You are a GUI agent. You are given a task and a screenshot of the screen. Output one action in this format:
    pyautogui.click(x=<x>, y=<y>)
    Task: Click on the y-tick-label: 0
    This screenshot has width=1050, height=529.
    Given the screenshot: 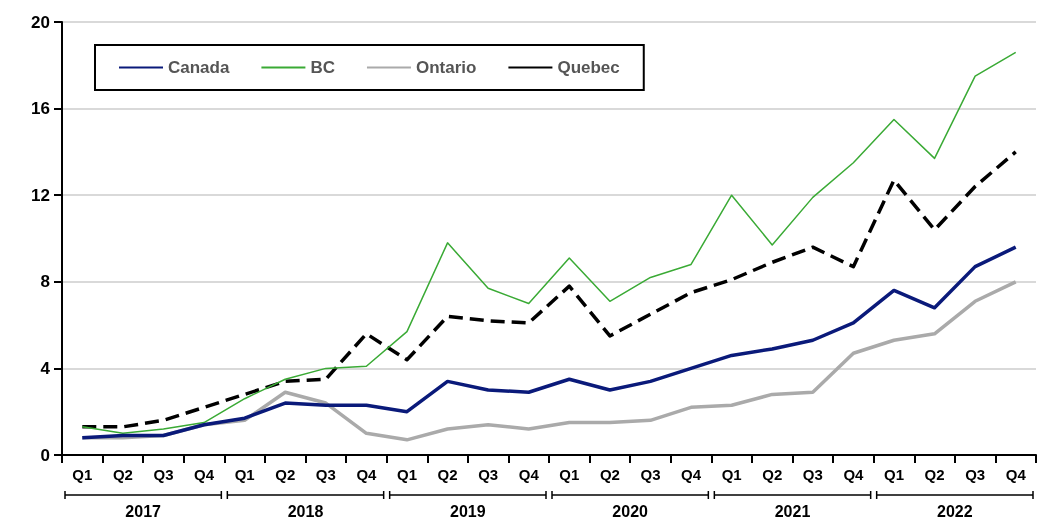 What is the action you would take?
    pyautogui.click(x=45, y=455)
    